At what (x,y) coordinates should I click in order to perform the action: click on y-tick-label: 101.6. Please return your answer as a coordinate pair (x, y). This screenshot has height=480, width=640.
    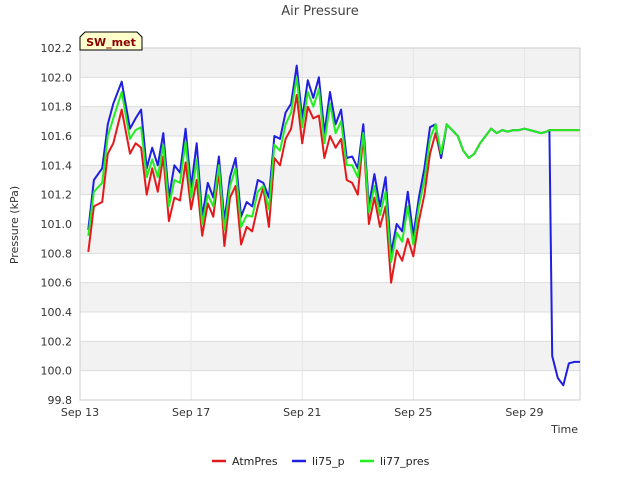
    Looking at the image, I should click on (57, 136).